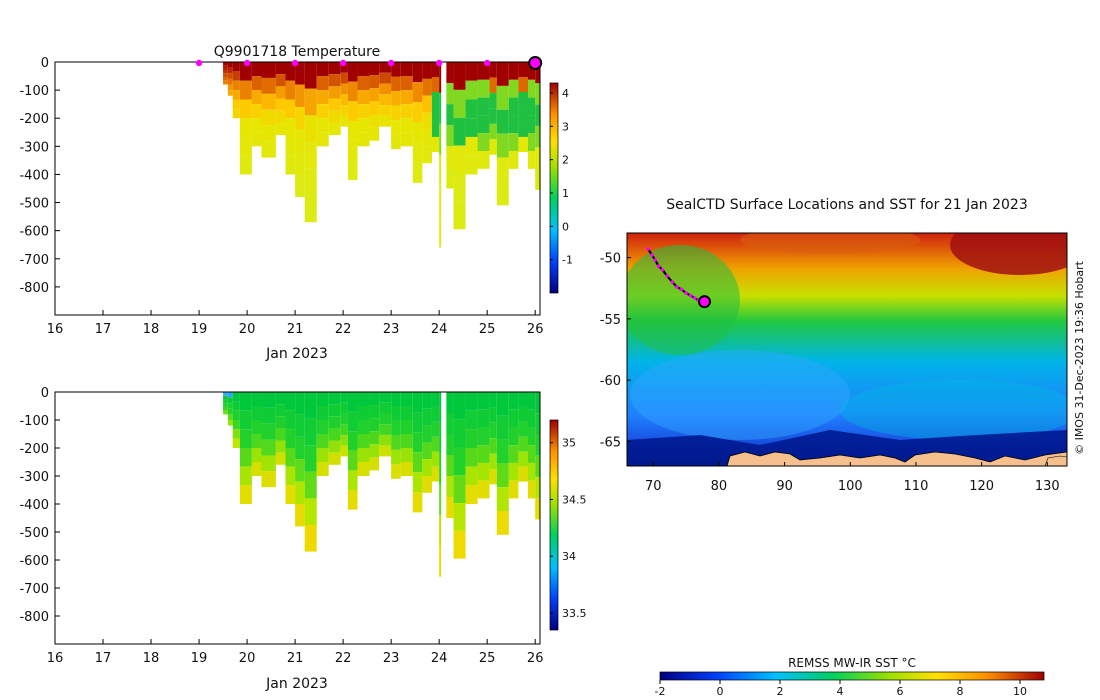  Describe the element at coordinates (615, 351) in the screenshot. I see `map-latitude-axis: -50 -55 -60 -65` at that location.